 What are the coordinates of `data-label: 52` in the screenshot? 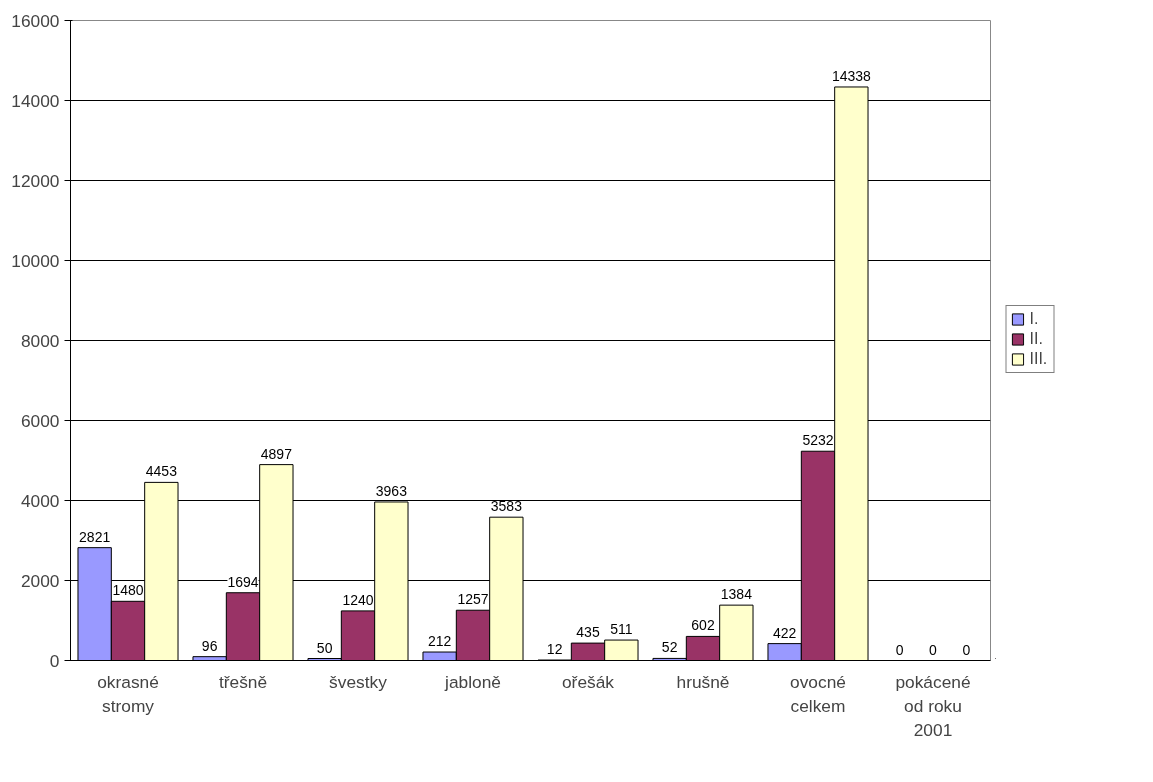 It's located at (669, 647).